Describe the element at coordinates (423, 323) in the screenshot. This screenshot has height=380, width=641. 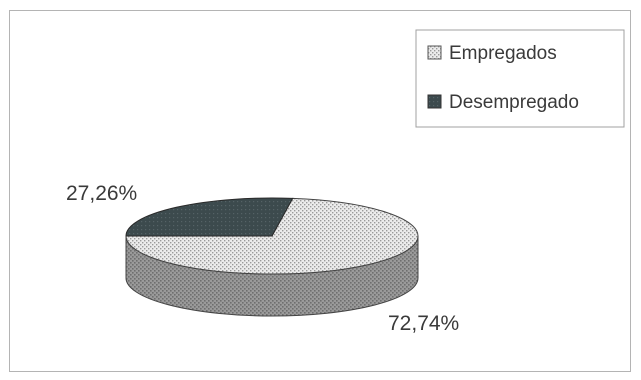
I see `slice-label-empregados: 72,74%` at that location.